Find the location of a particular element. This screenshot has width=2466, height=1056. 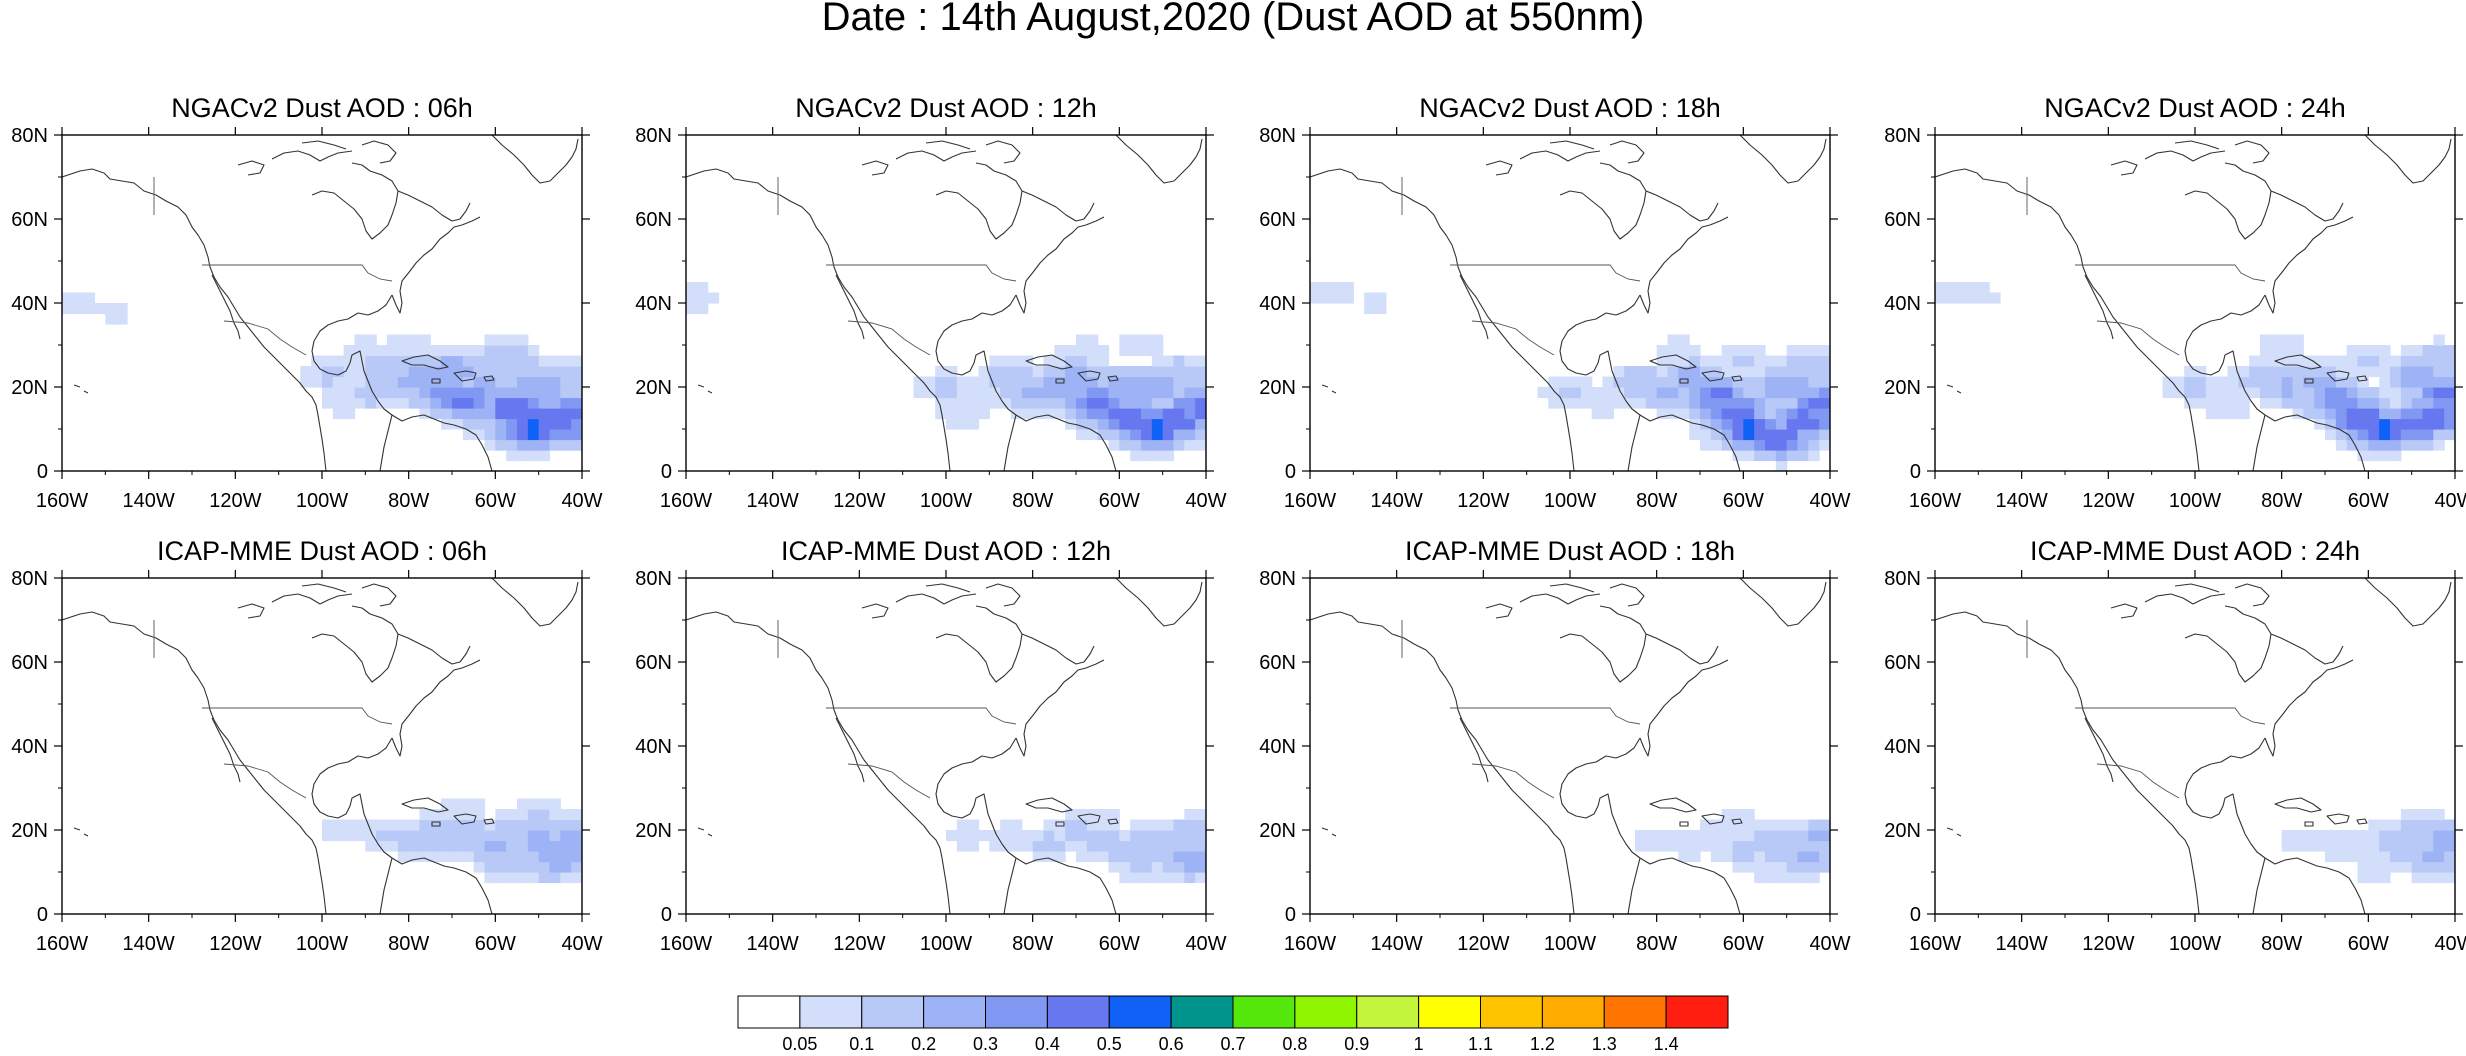

x-tick-label: 140W is located at coordinates (773, 944).